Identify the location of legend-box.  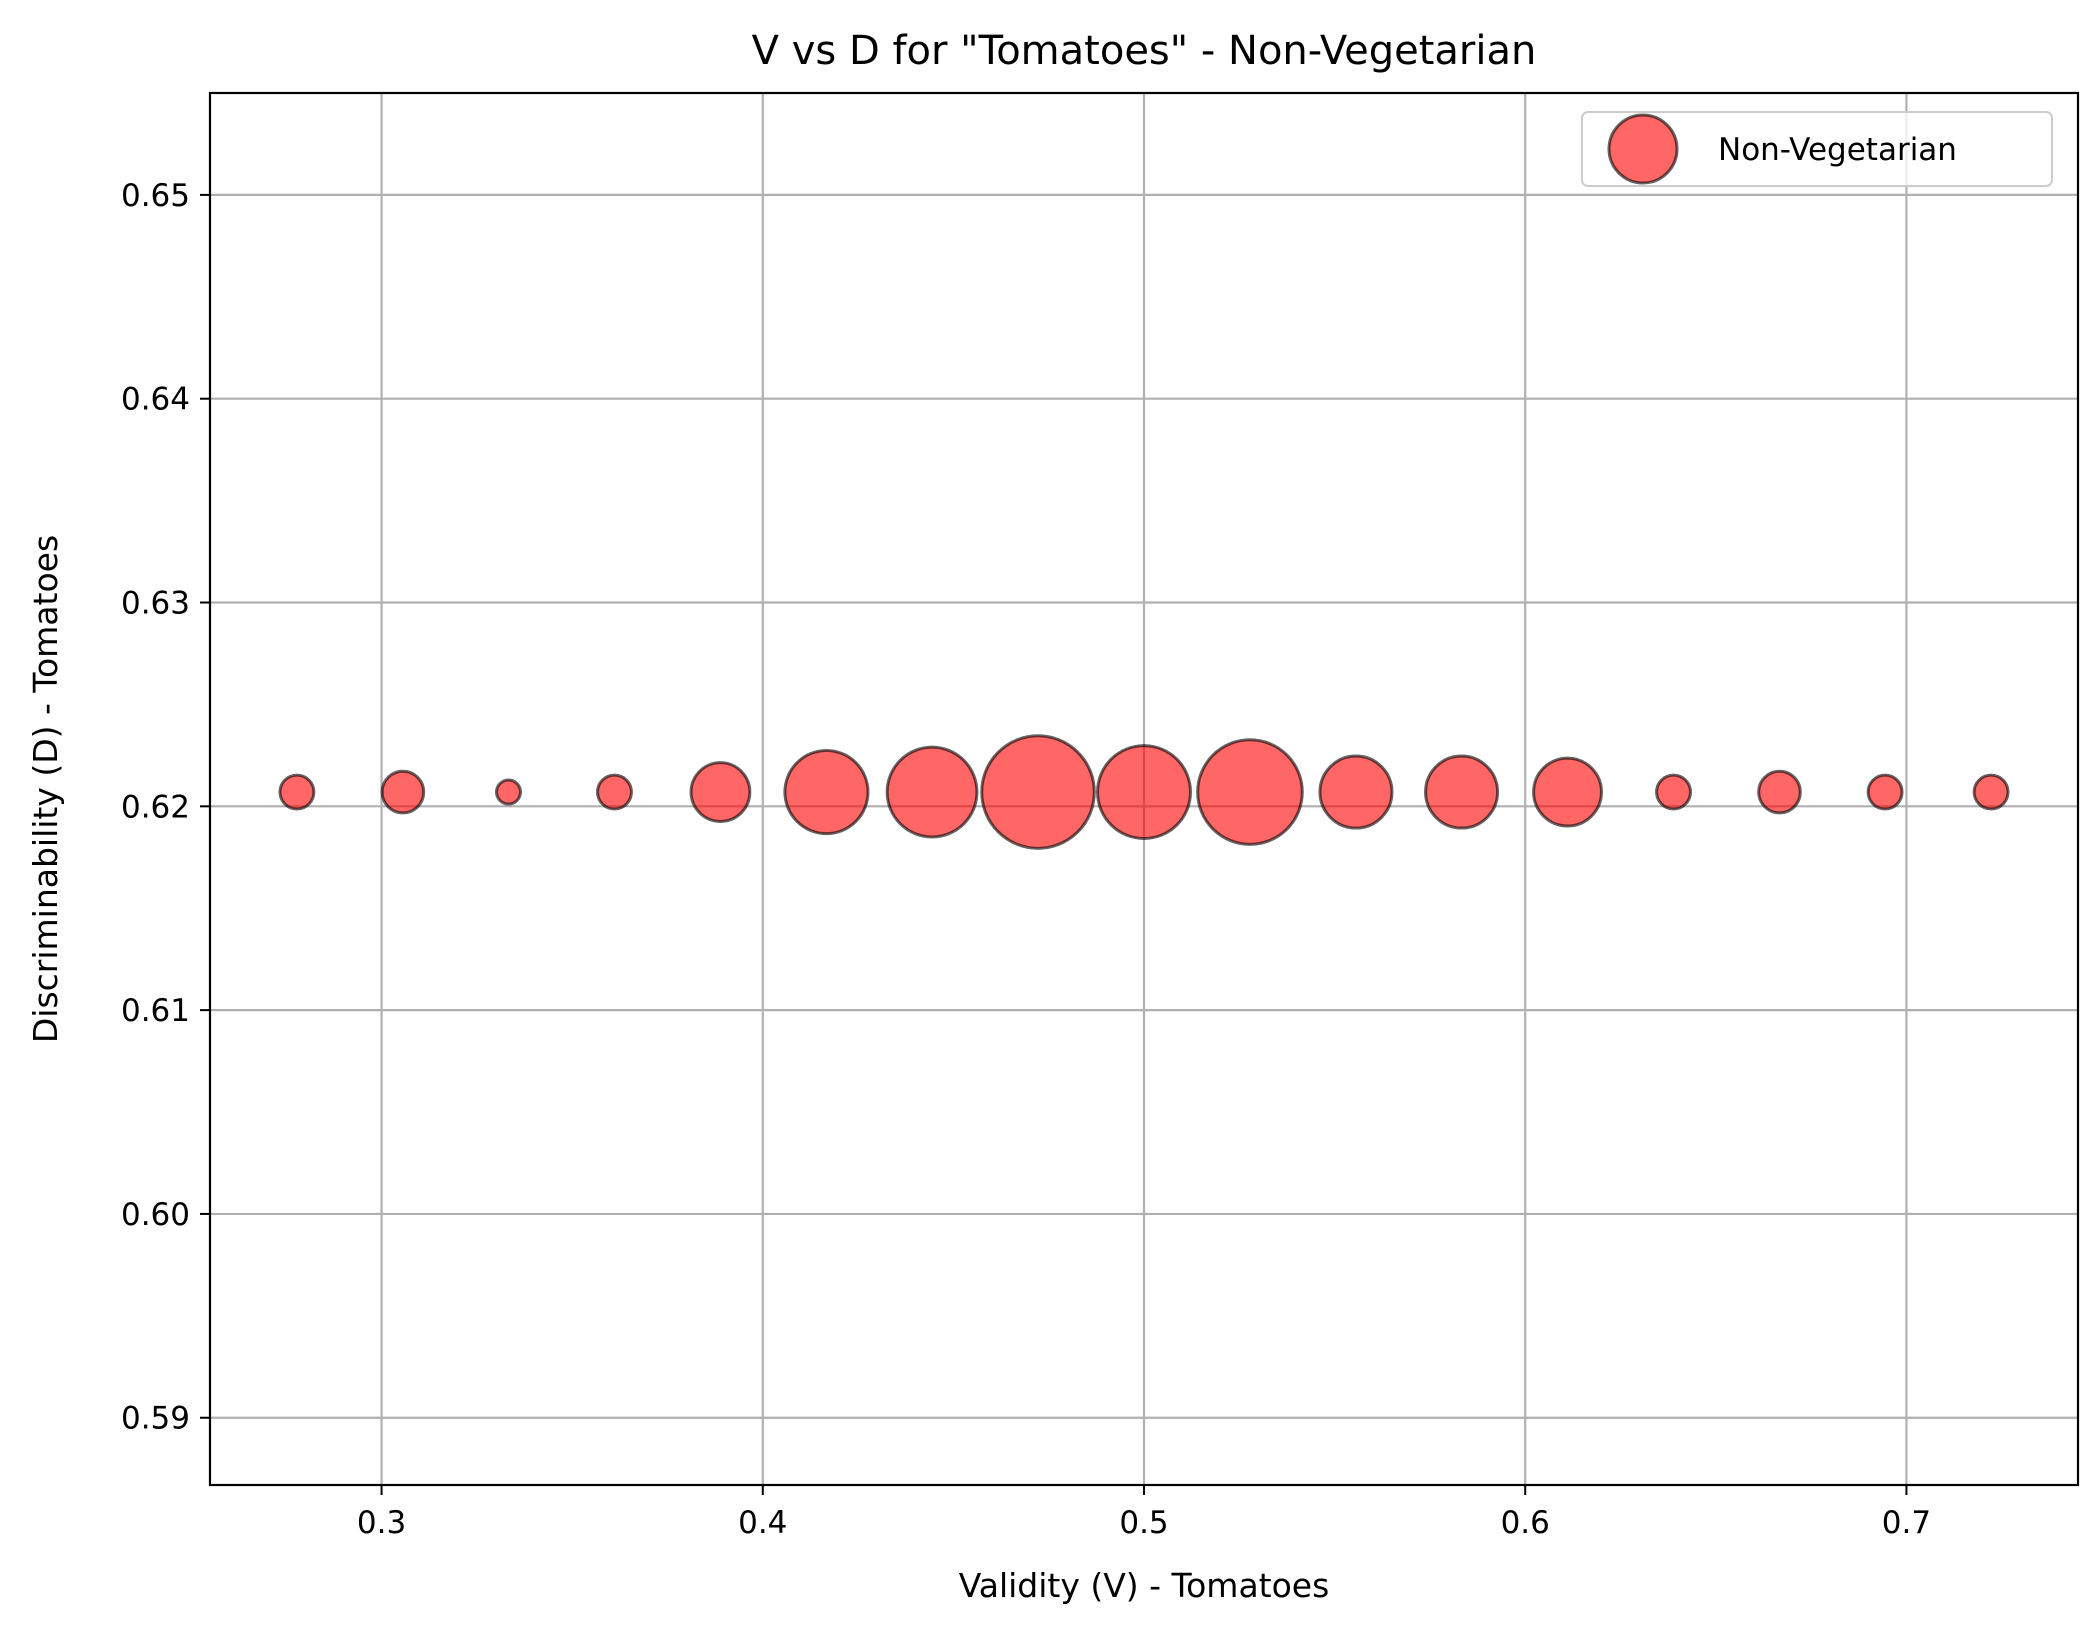
(1817, 149).